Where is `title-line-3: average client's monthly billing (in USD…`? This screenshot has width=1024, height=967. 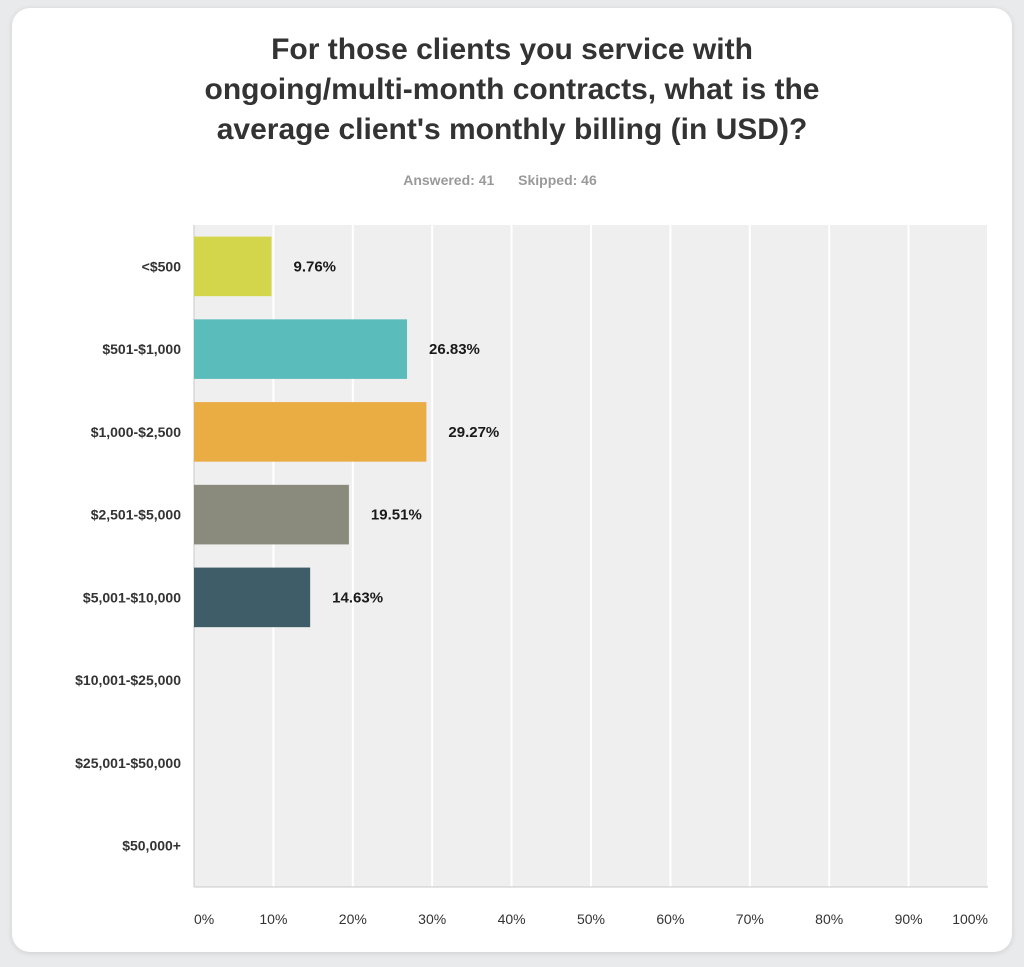 title-line-3: average client's monthly billing (in USD… is located at coordinates (512, 129).